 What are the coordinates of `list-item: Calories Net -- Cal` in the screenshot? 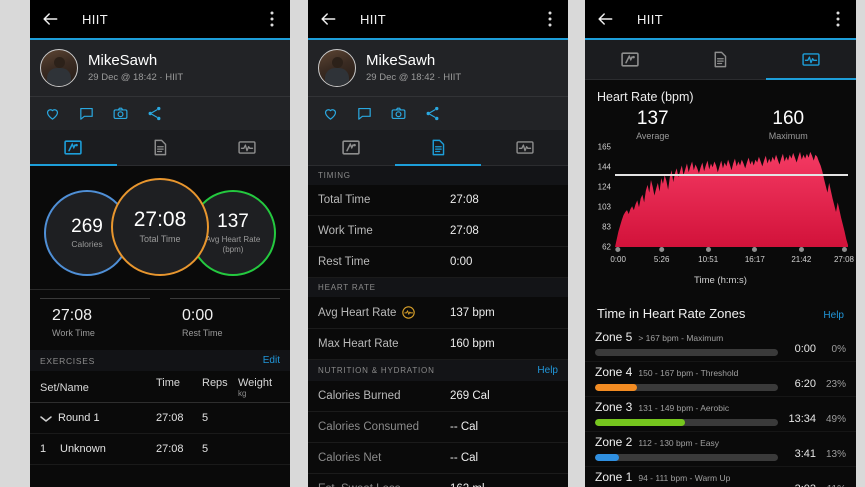 It's located at (438, 458).